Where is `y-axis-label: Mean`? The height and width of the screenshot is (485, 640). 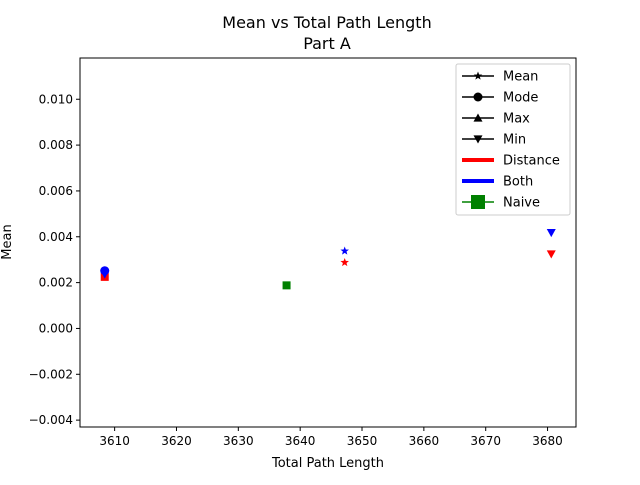 y-axis-label: Mean is located at coordinates (7, 241).